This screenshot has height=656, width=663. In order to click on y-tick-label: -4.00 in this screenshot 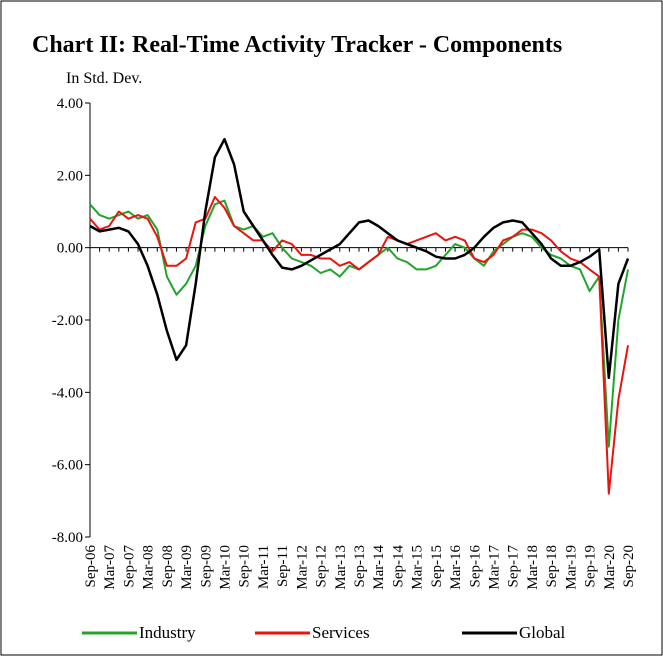, I will do `click(67, 393)`.